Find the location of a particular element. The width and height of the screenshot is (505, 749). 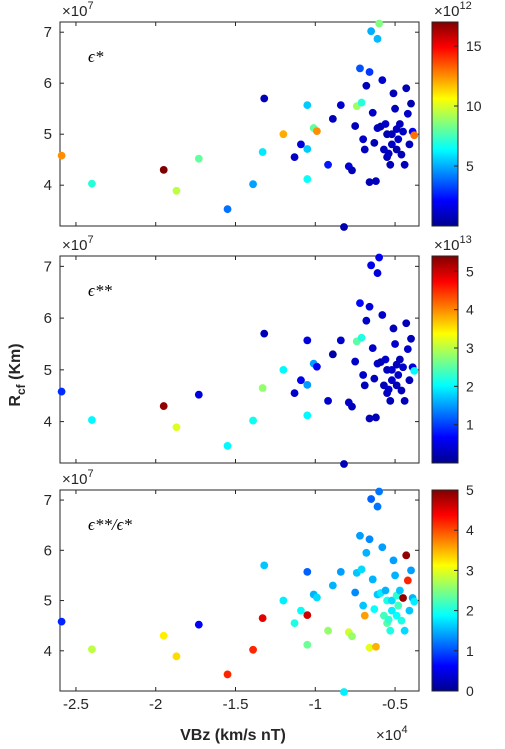

colorbar-exponent: ×10¹² is located at coordinates (453, 10).